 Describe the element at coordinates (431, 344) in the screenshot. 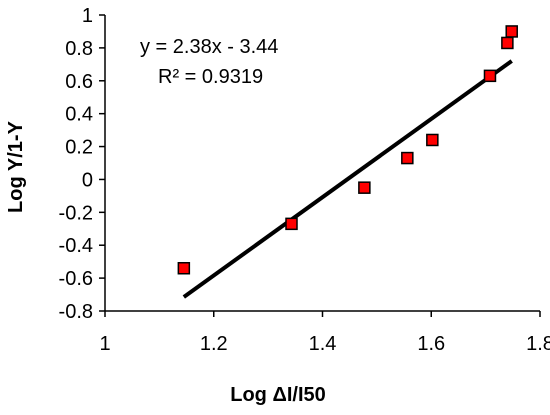

I see `x-tick-label: 1.6` at that location.